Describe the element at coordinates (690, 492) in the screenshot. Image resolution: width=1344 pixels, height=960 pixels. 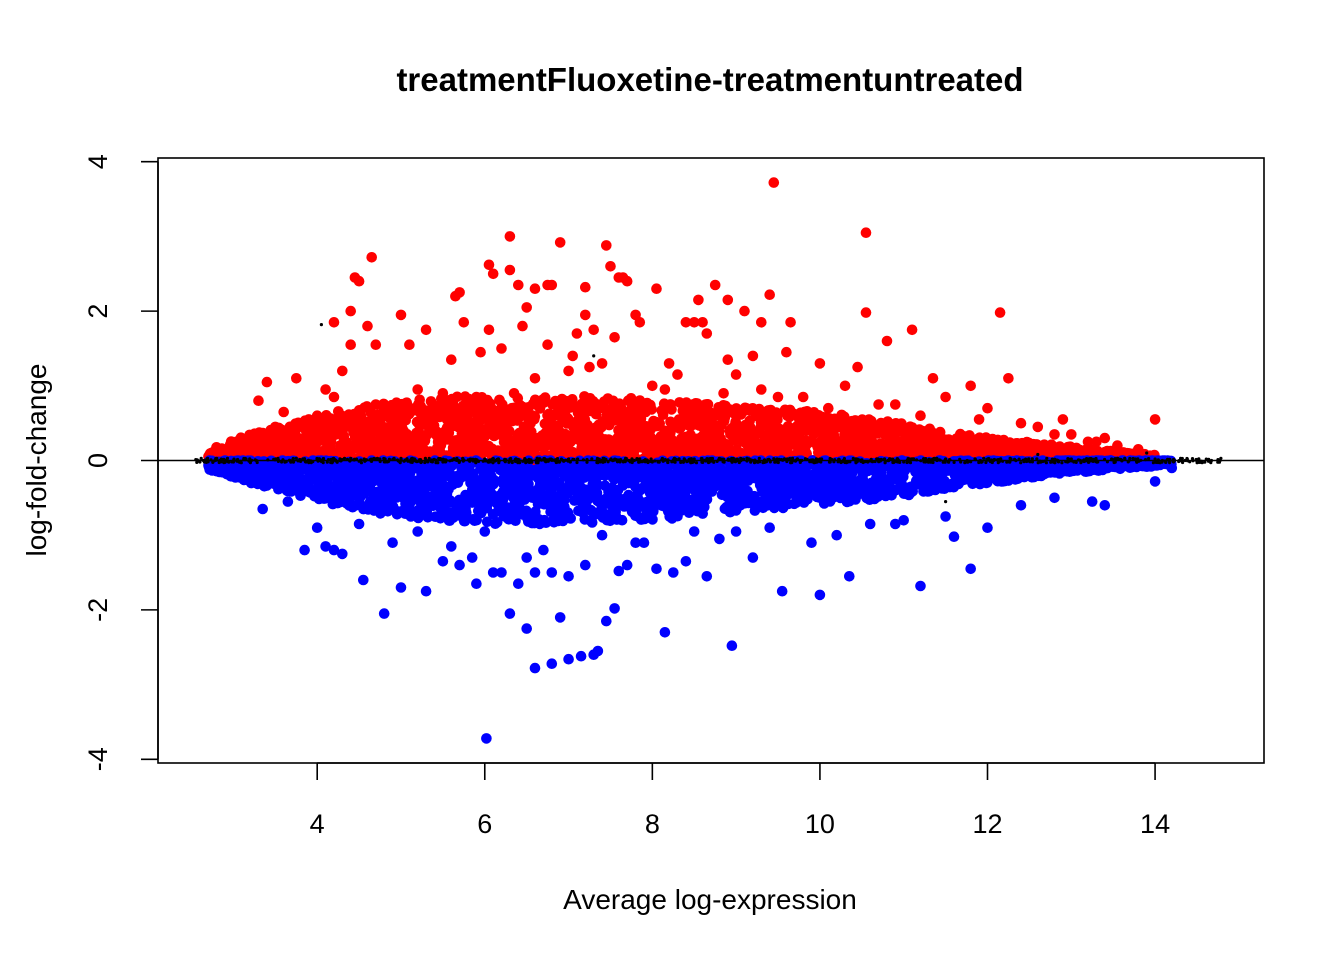
I see `down-genes-cloud` at that location.